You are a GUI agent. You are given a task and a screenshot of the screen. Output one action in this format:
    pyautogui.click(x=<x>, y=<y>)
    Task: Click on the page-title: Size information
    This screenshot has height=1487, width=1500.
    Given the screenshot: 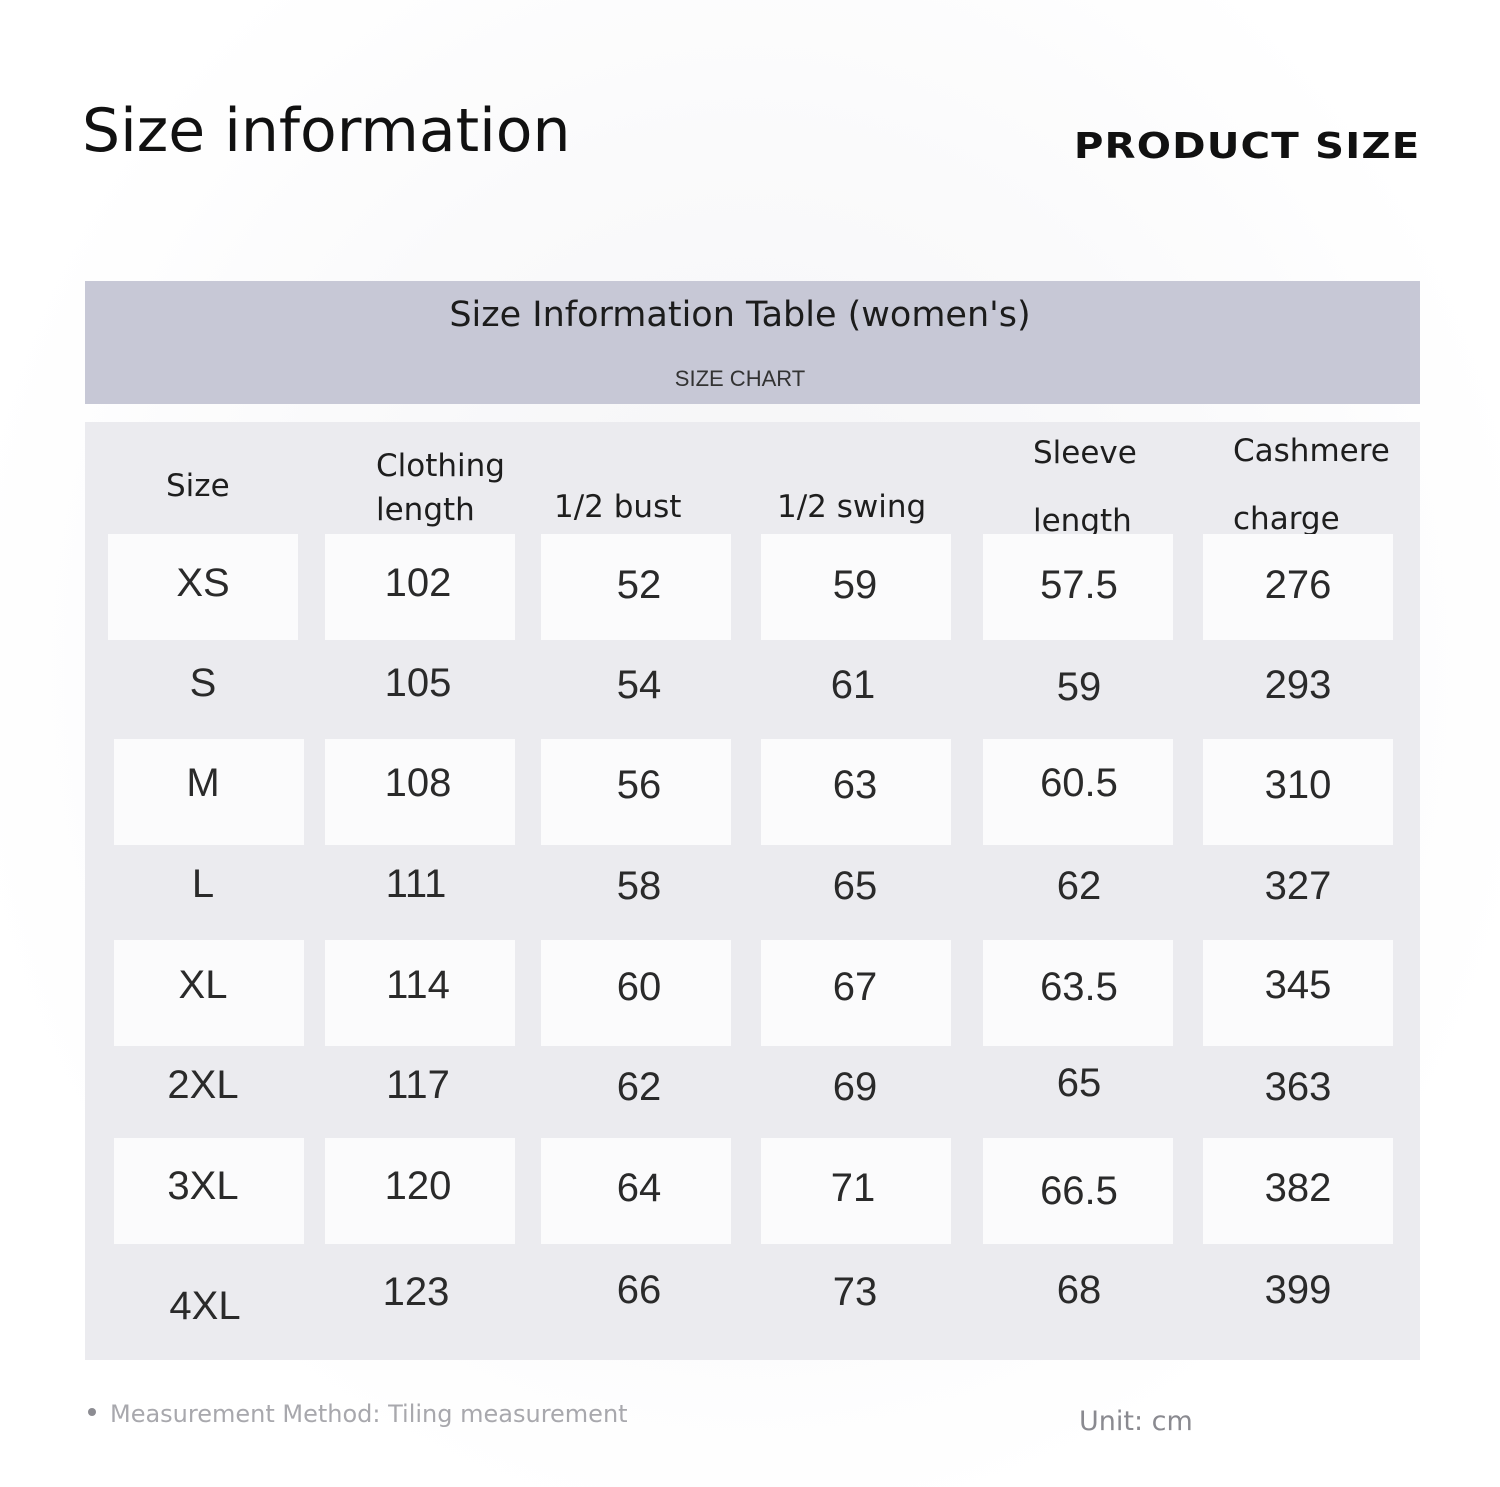 What is the action you would take?
    pyautogui.click(x=326, y=131)
    